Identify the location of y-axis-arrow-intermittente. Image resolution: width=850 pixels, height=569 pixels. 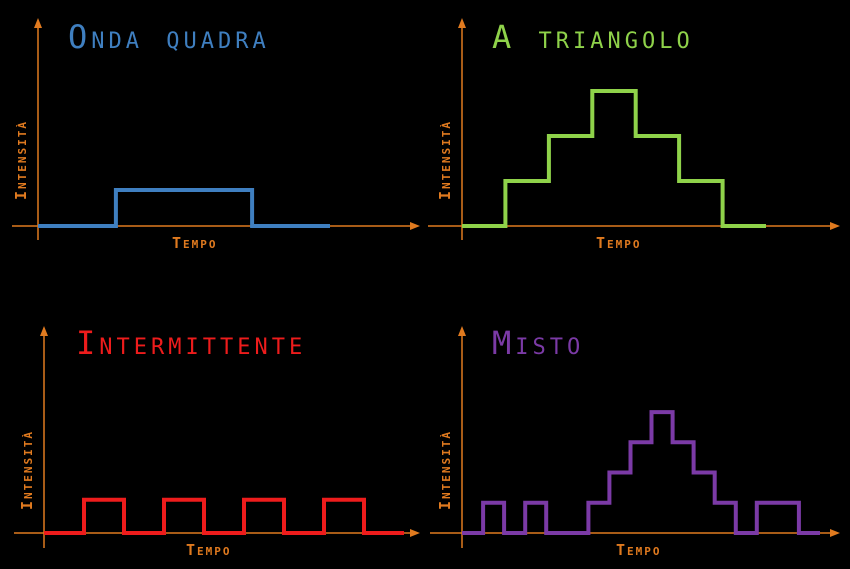
(44, 331).